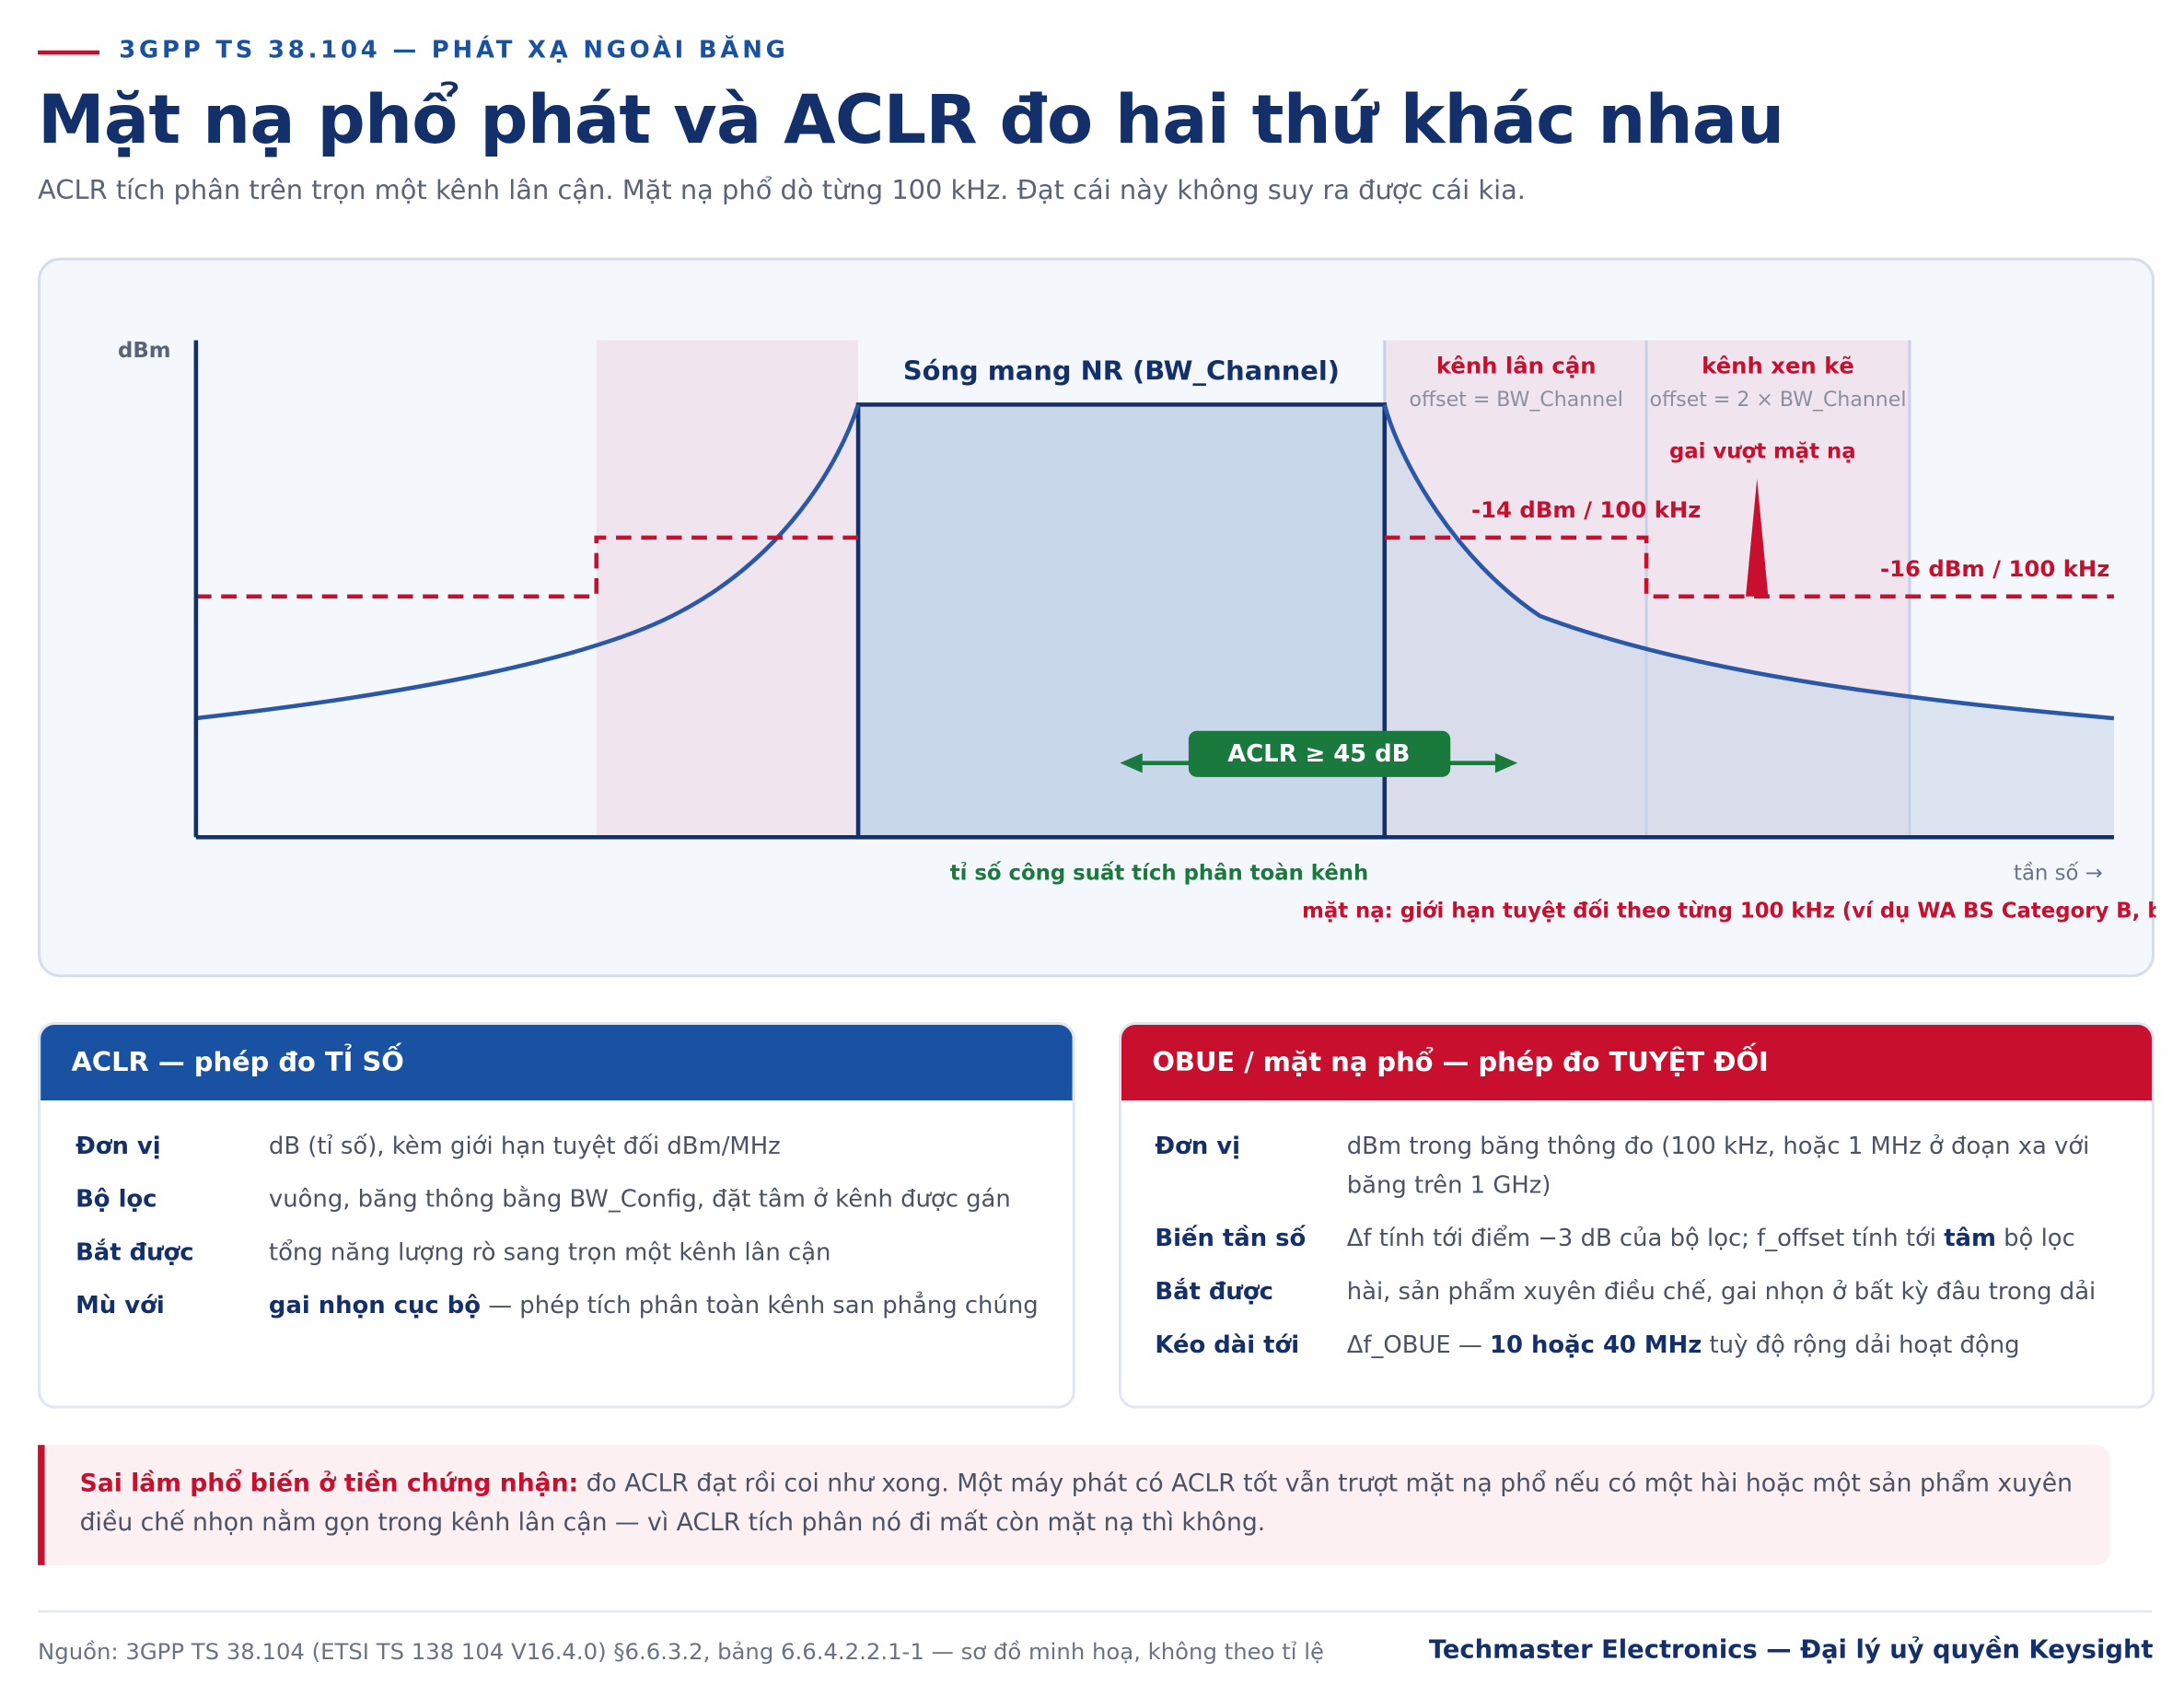 The width and height of the screenshot is (2184, 1697). I want to click on emphasis: tâm, so click(1970, 1239).